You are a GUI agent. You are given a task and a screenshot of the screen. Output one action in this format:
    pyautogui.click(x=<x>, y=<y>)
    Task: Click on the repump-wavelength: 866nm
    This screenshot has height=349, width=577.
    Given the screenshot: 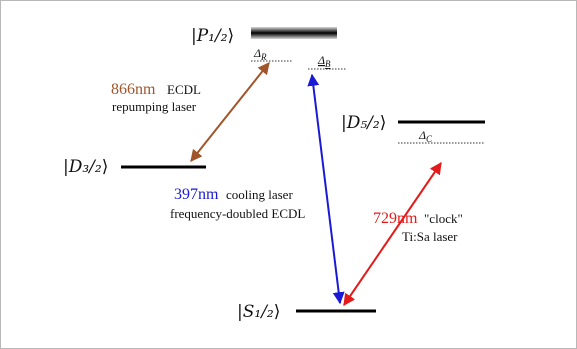 What is the action you would take?
    pyautogui.click(x=133, y=89)
    